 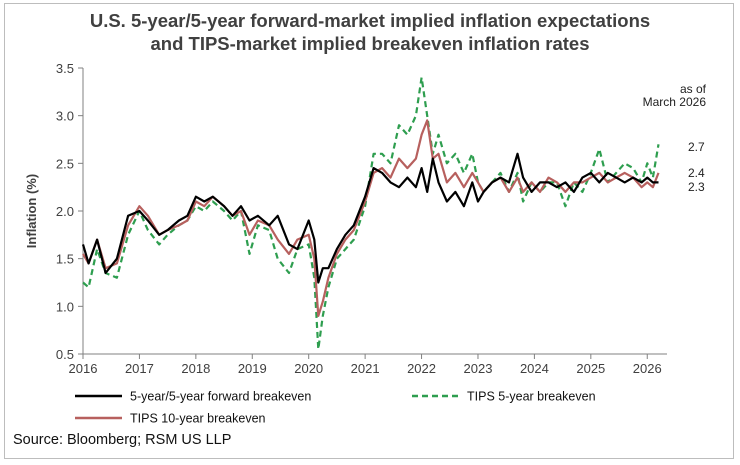 I want to click on y-tick-label: 0.5, so click(x=65, y=354).